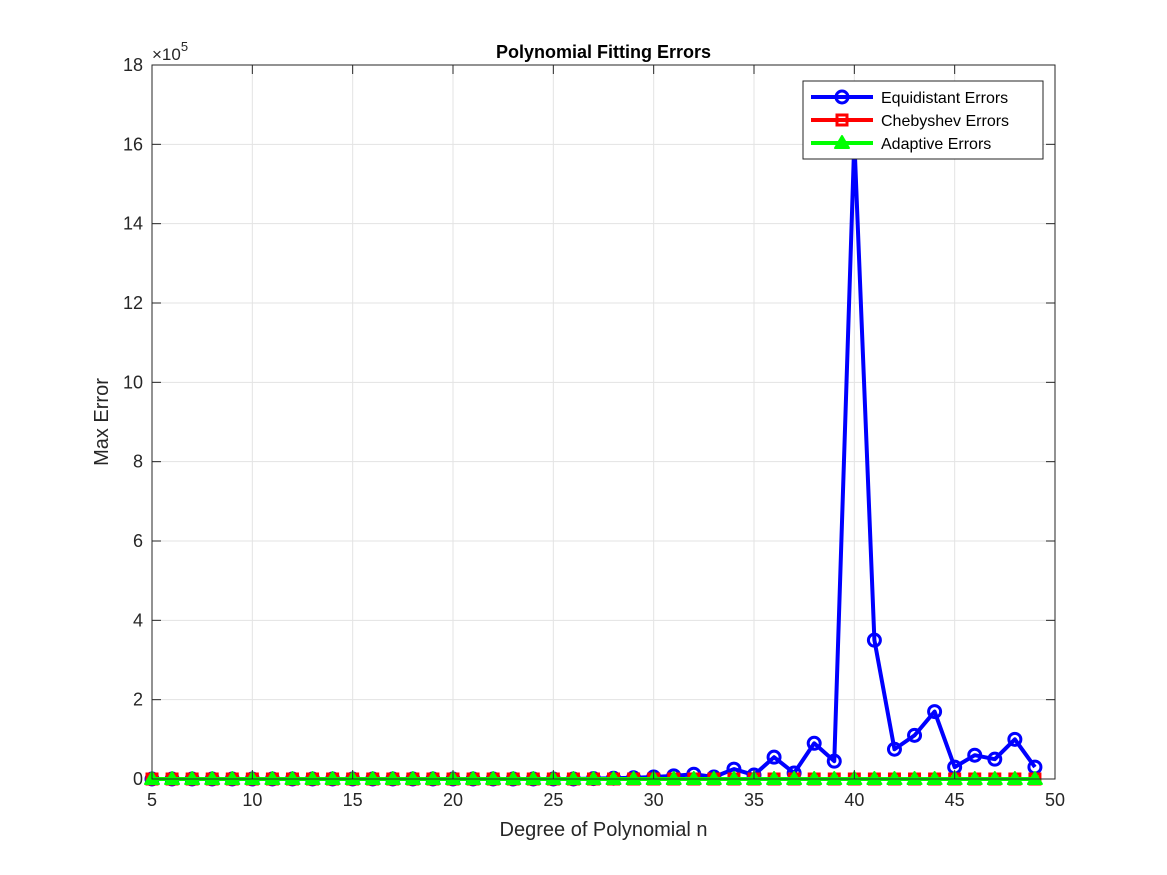 The width and height of the screenshot is (1167, 875). Describe the element at coordinates (133, 65) in the screenshot. I see `y-tick-label: 18` at that location.